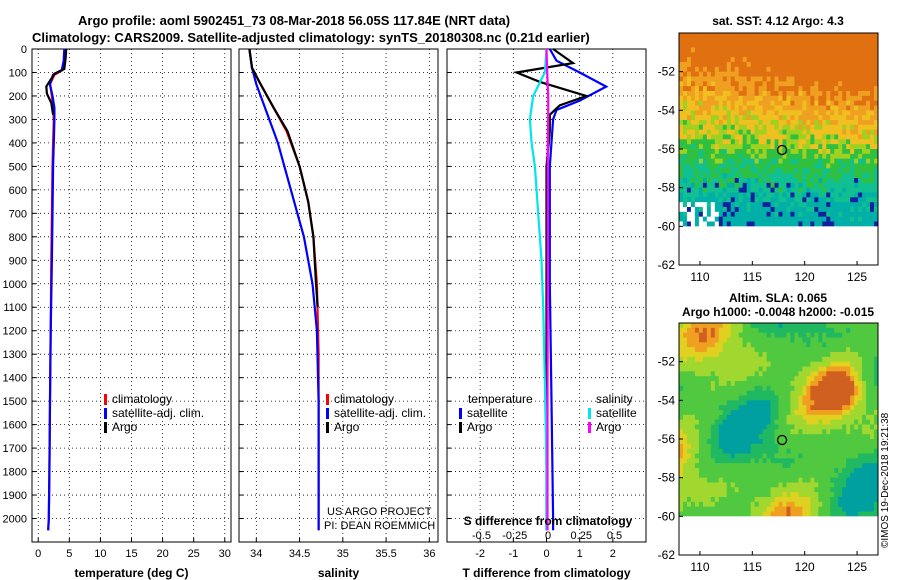  I want to click on legend-label: climatology, so click(142, 399).